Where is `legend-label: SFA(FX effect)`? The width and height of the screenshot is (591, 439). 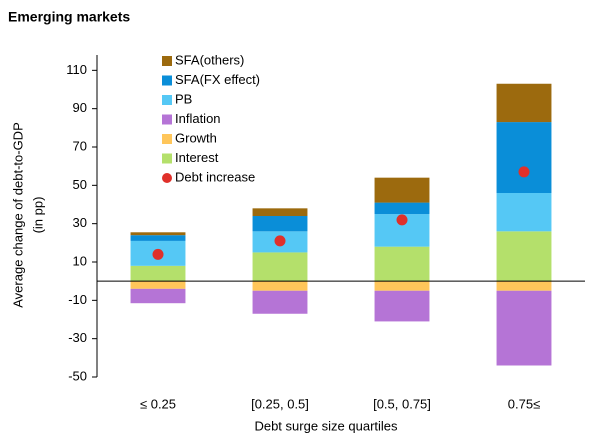 legend-label: SFA(FX effect) is located at coordinates (217, 79).